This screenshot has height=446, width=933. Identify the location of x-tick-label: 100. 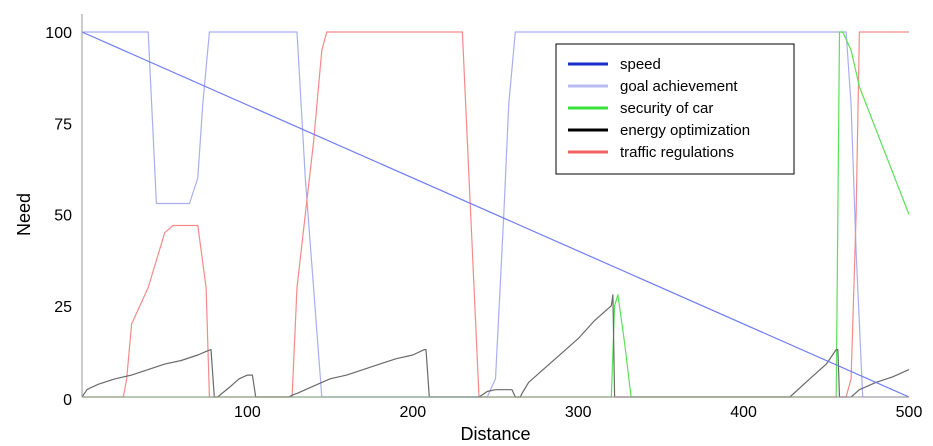
(247, 412).